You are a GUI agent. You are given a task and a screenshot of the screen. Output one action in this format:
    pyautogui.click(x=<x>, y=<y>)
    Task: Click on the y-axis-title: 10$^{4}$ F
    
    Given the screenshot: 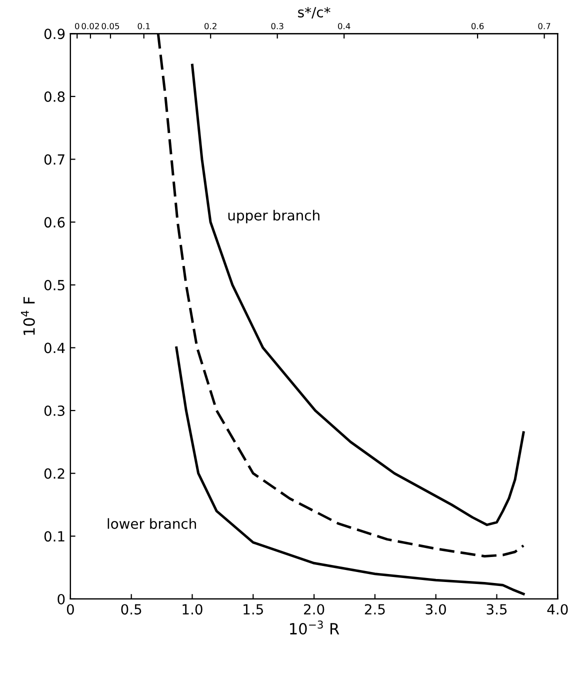 What is the action you would take?
    pyautogui.click(x=28, y=315)
    